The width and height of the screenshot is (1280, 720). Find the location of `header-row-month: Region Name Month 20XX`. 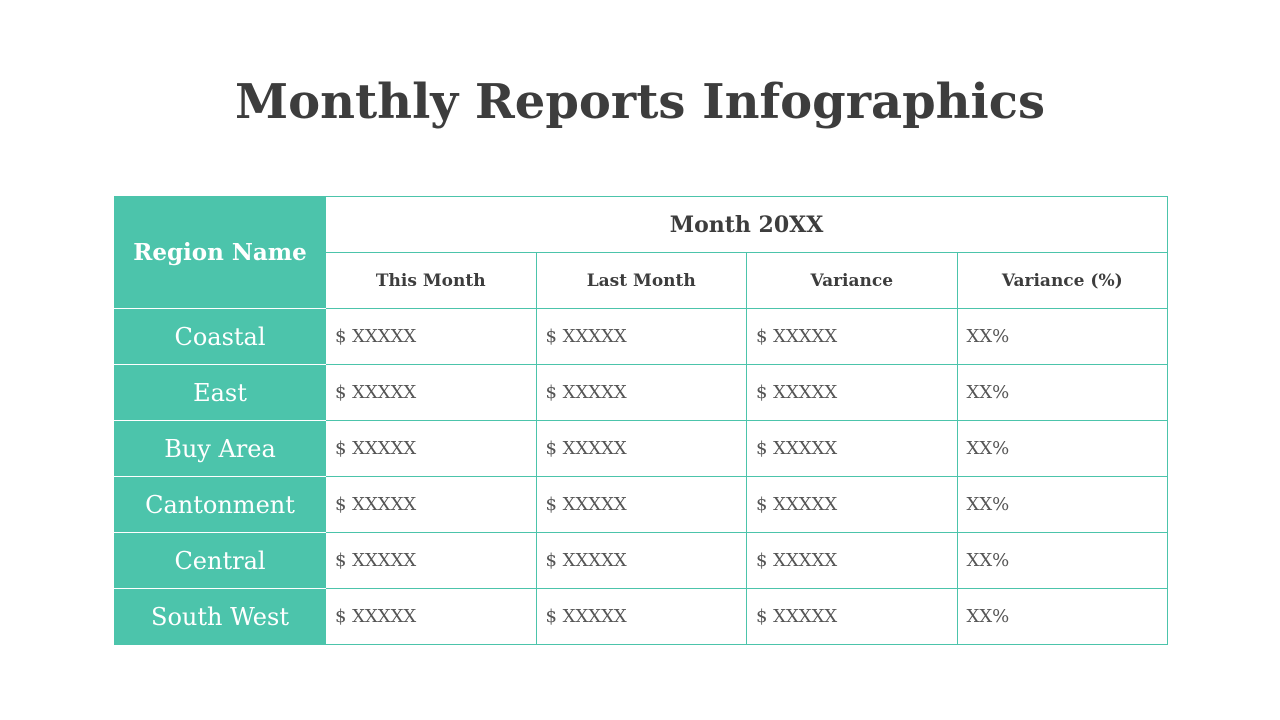

header-row-month: Region Name Month 20XX is located at coordinates (641, 252).